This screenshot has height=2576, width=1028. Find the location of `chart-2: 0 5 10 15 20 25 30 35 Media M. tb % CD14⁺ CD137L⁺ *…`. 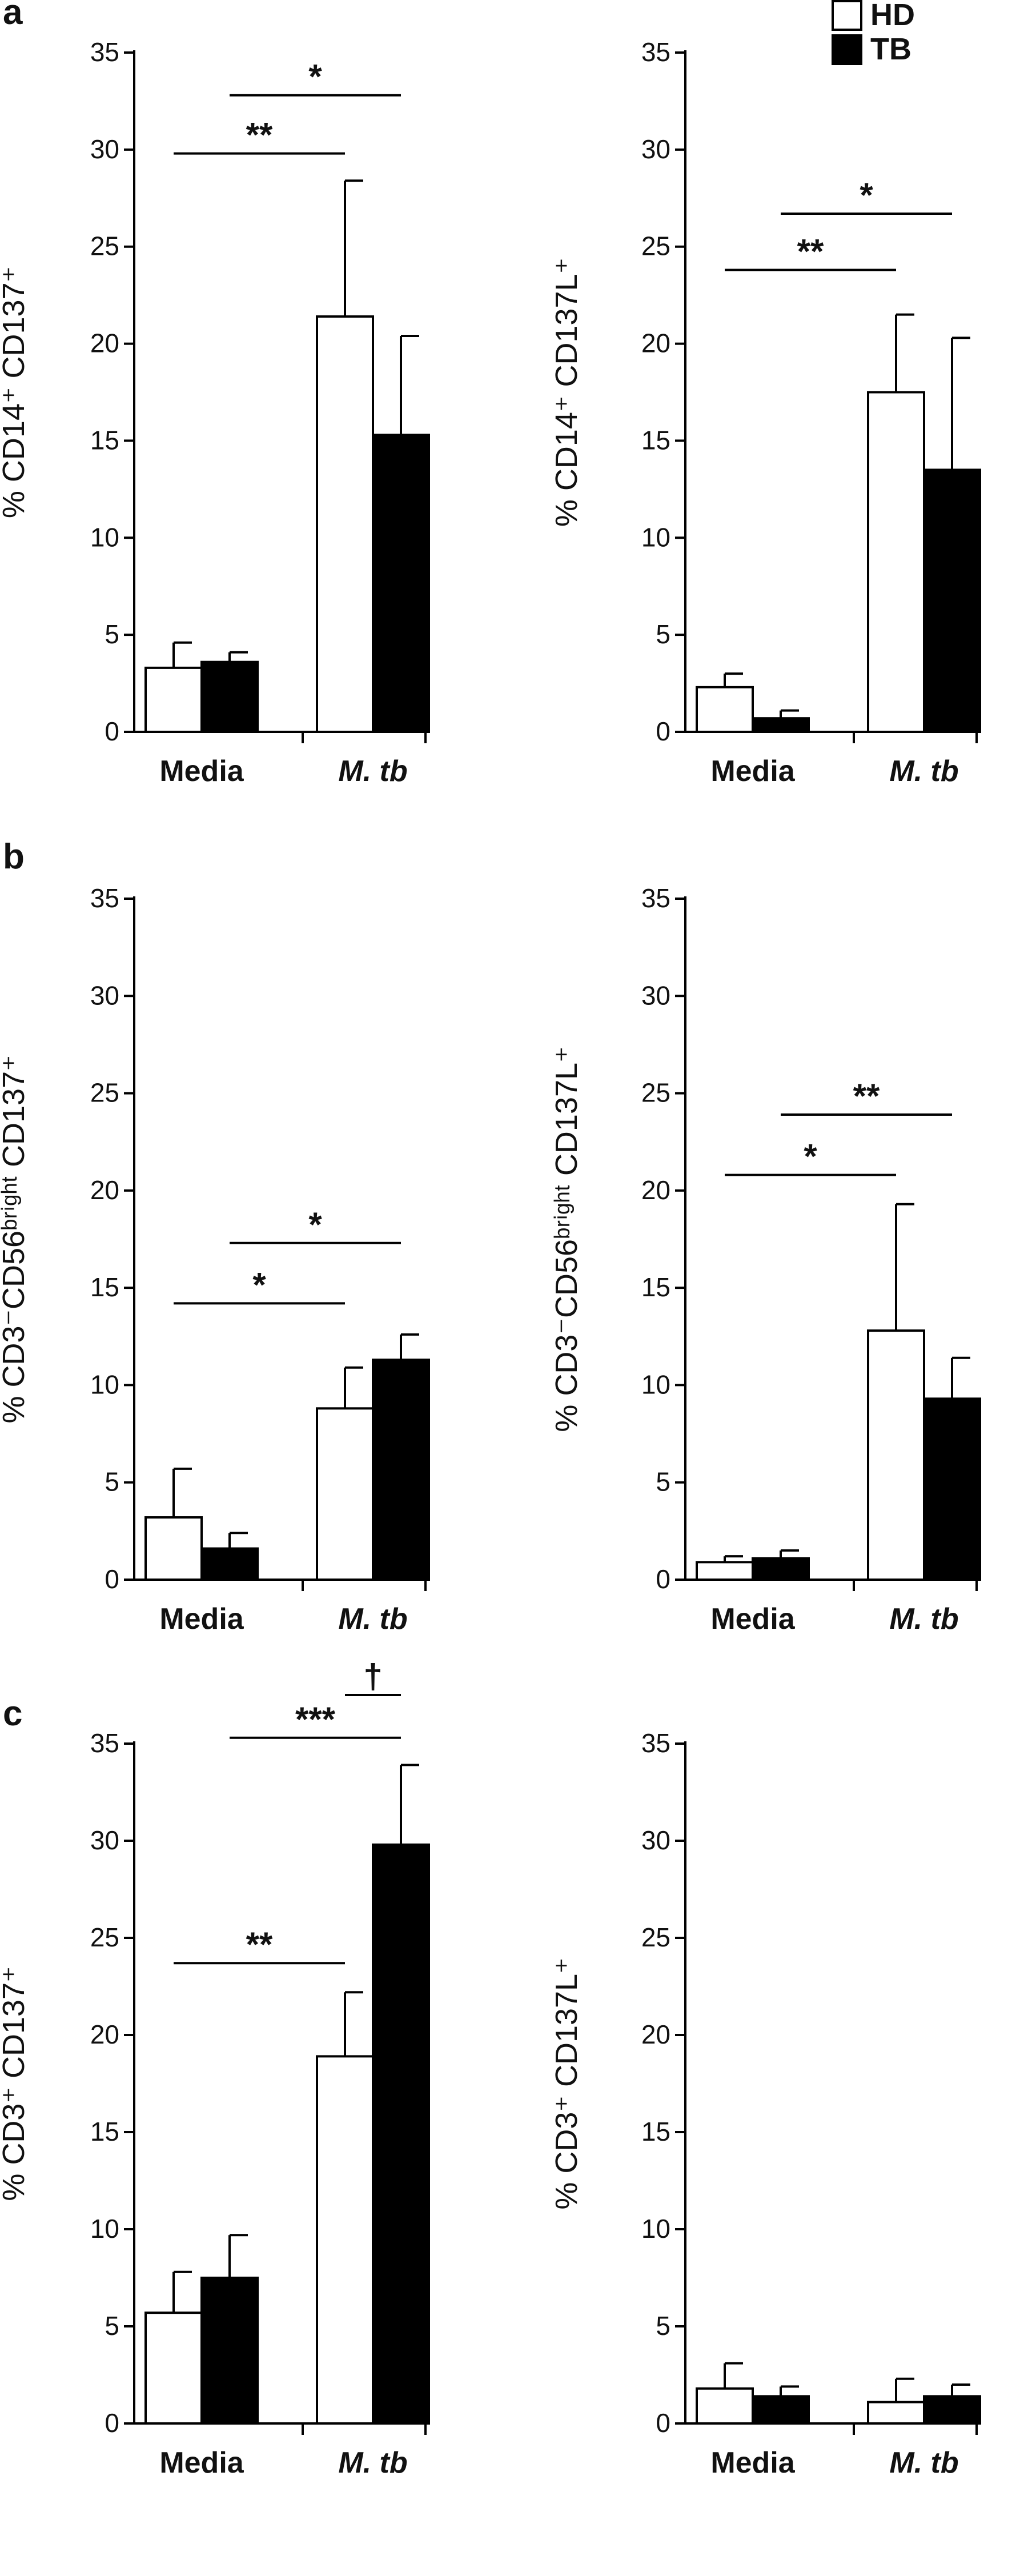

chart-2: 0 5 10 15 20 25 30 35 Media M. tb % CD14⁺ CD137L⁺ *… is located at coordinates (765, 412).